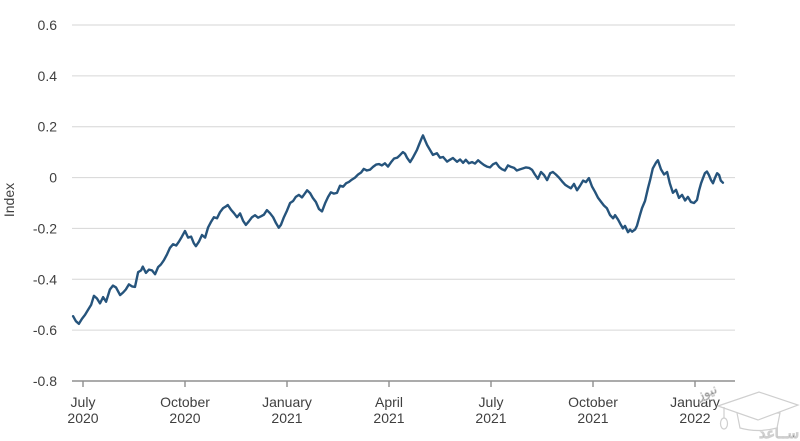  What do you see at coordinates (694, 418) in the screenshot?
I see `x-tick-label-year: 2022` at bounding box center [694, 418].